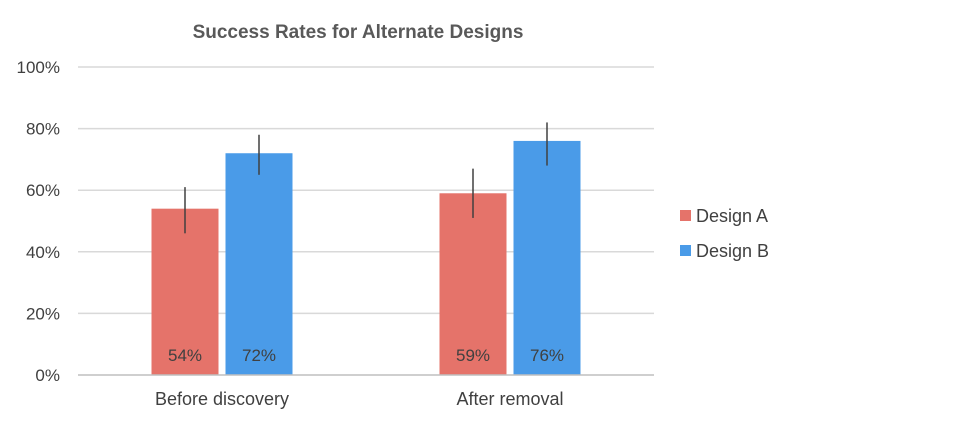  Describe the element at coordinates (38, 221) in the screenshot. I see `y-axis: 0% 20% 40% 60% 80% 100%` at that location.